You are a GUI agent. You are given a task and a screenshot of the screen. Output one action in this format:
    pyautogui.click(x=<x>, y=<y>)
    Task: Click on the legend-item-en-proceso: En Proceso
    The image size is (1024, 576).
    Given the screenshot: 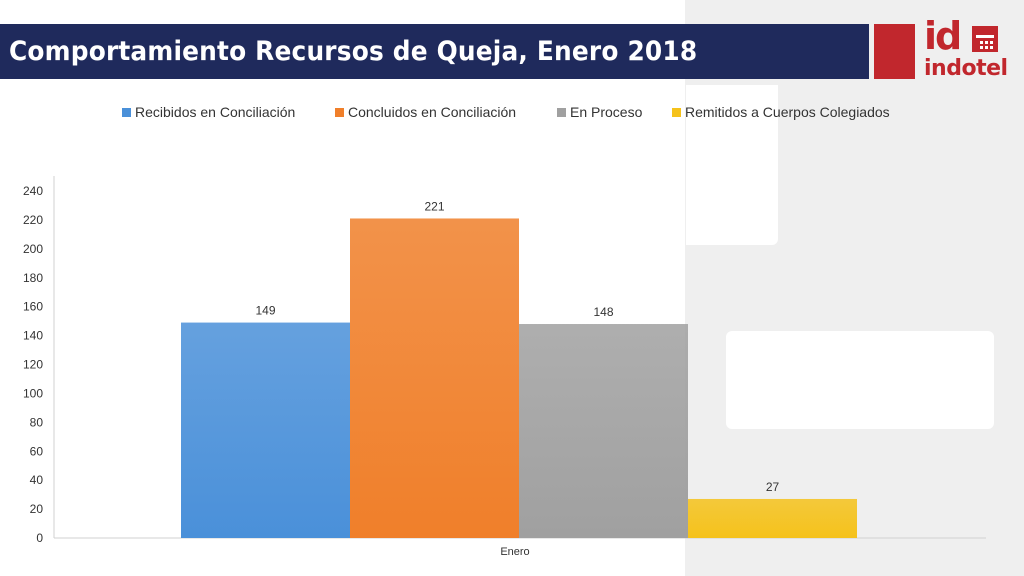 What is the action you would take?
    pyautogui.click(x=599, y=112)
    